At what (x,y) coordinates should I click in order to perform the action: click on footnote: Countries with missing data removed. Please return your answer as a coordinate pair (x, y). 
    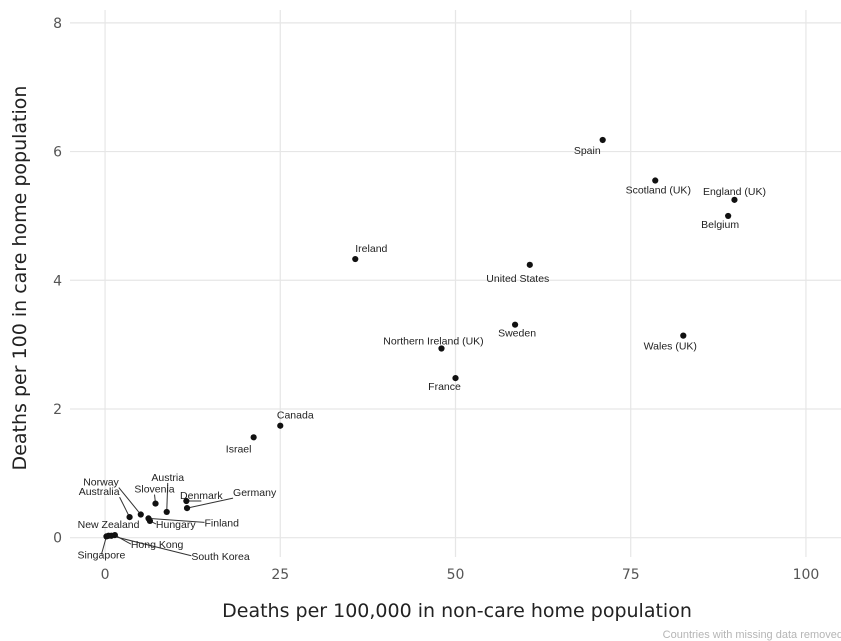
    Looking at the image, I should click on (752, 635).